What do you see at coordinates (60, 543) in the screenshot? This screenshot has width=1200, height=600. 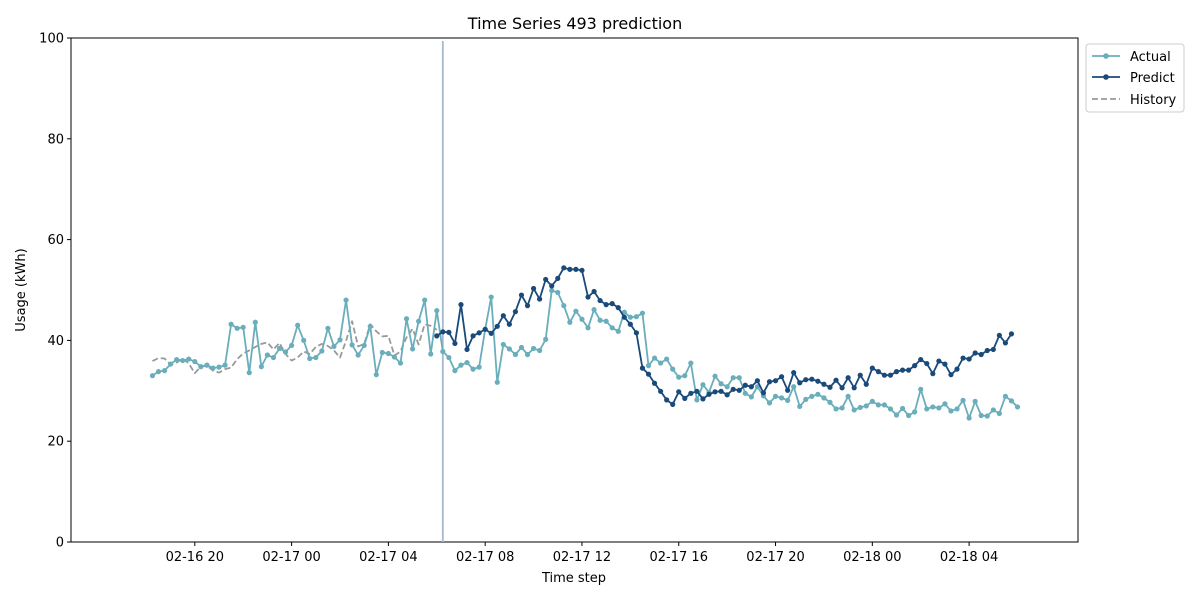 I see `y-tick-label: 0` at bounding box center [60, 543].